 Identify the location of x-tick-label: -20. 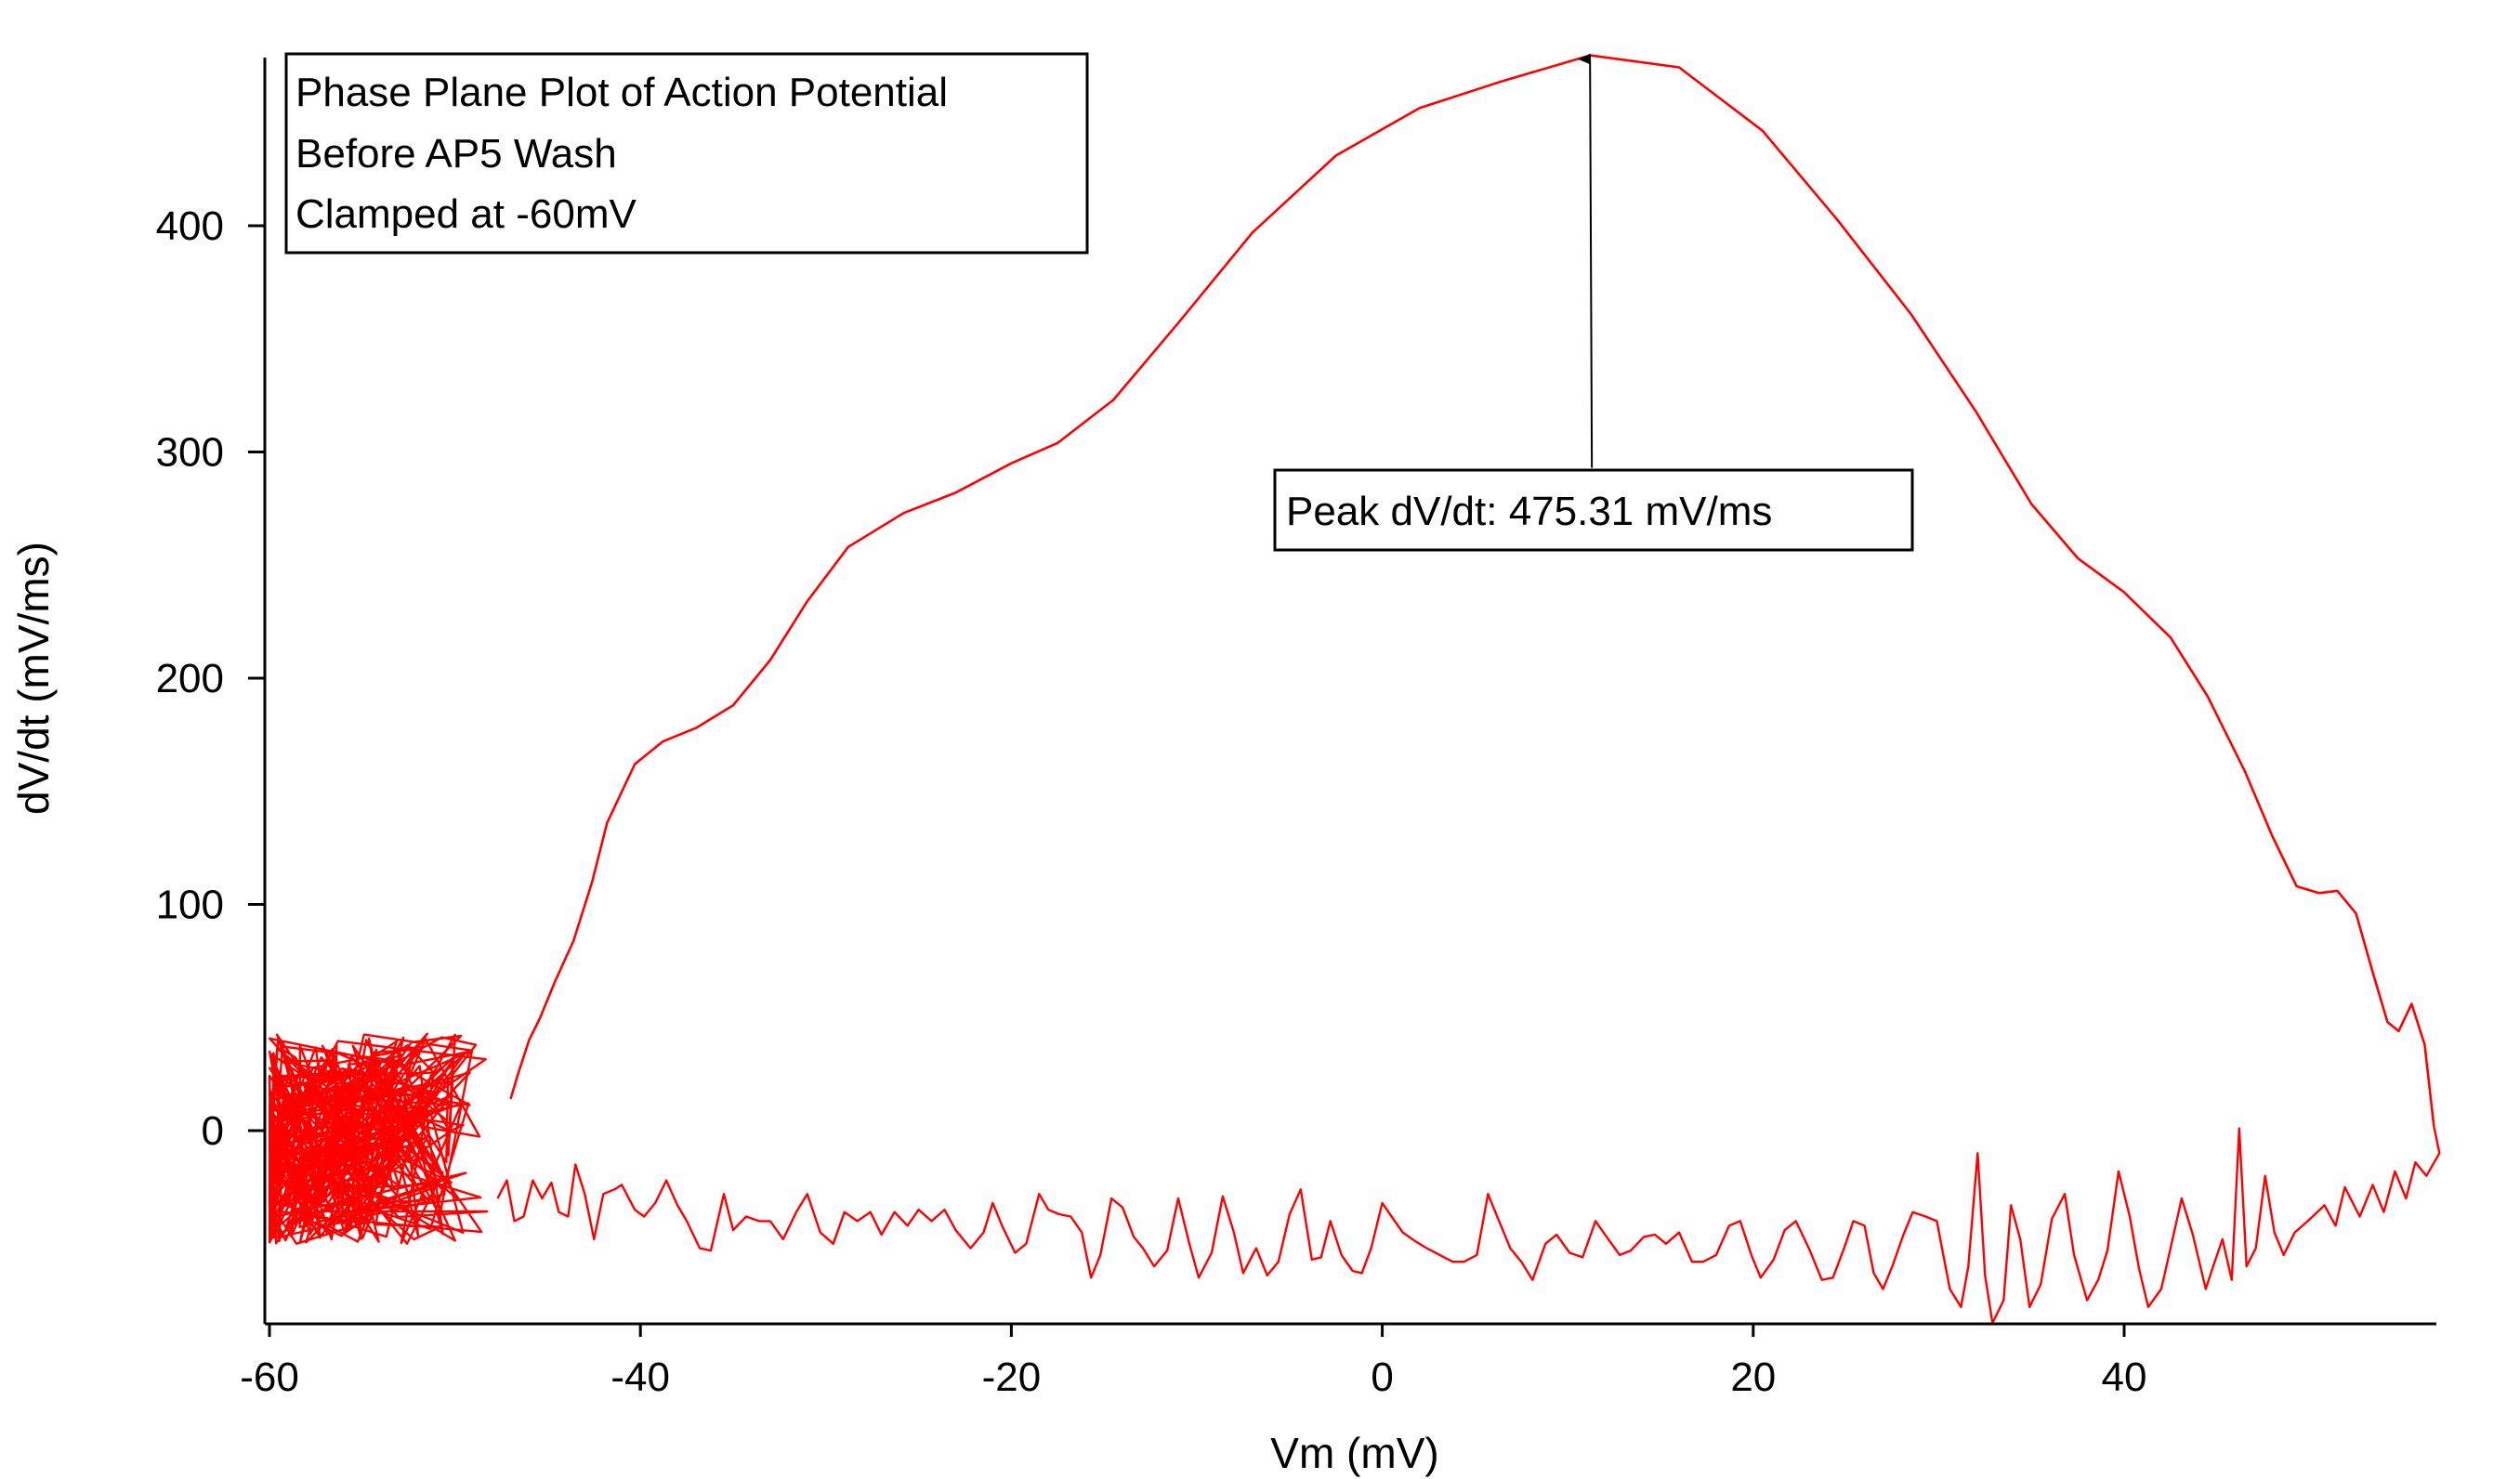
(1012, 1378).